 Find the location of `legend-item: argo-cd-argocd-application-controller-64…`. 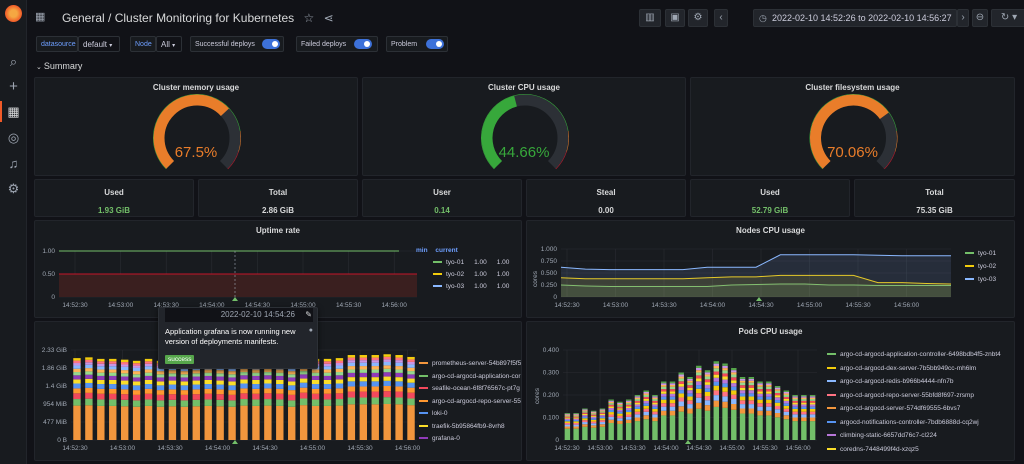

legend-item: argo-cd-argocd-application-controller-64… is located at coordinates (914, 354).